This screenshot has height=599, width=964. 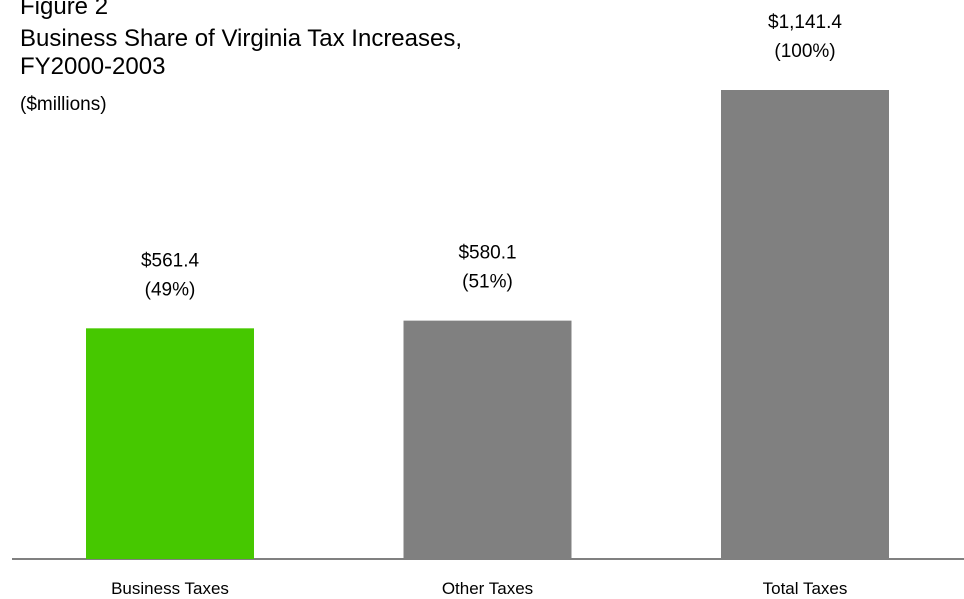 I want to click on x-tick-label: Other Taxes, so click(x=487, y=588).